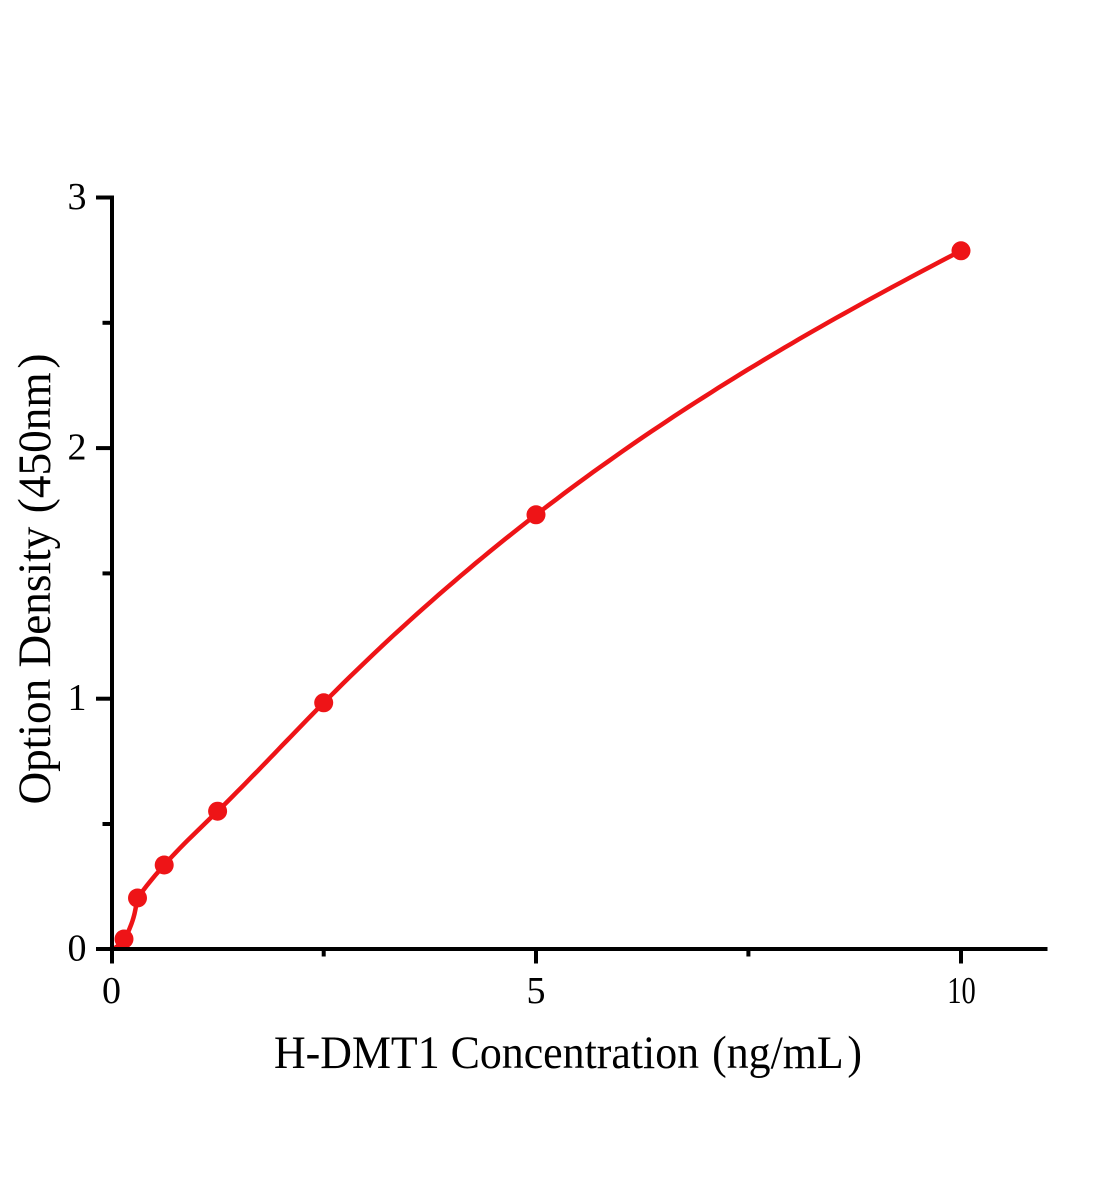 This screenshot has width=1104, height=1200. What do you see at coordinates (77, 197) in the screenshot?
I see `svg-text: 3` at bounding box center [77, 197].